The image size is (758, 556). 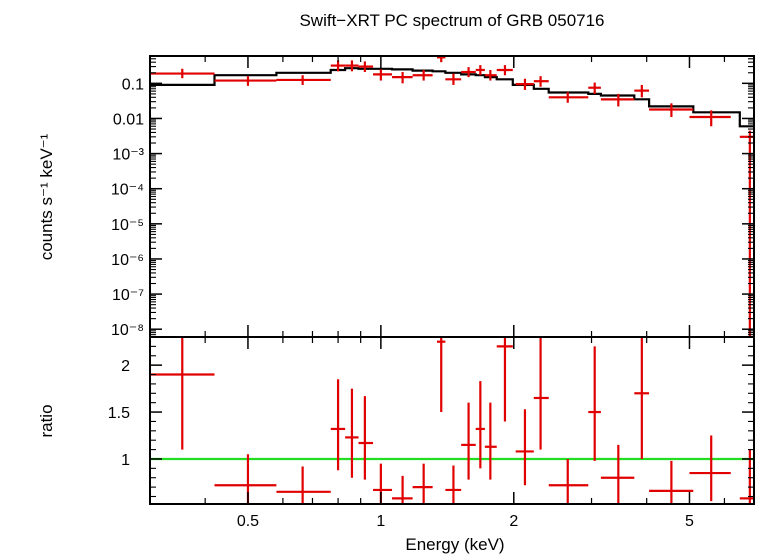 What do you see at coordinates (128, 295) in the screenshot?
I see `y-tick-label: 10⁻⁷` at bounding box center [128, 295].